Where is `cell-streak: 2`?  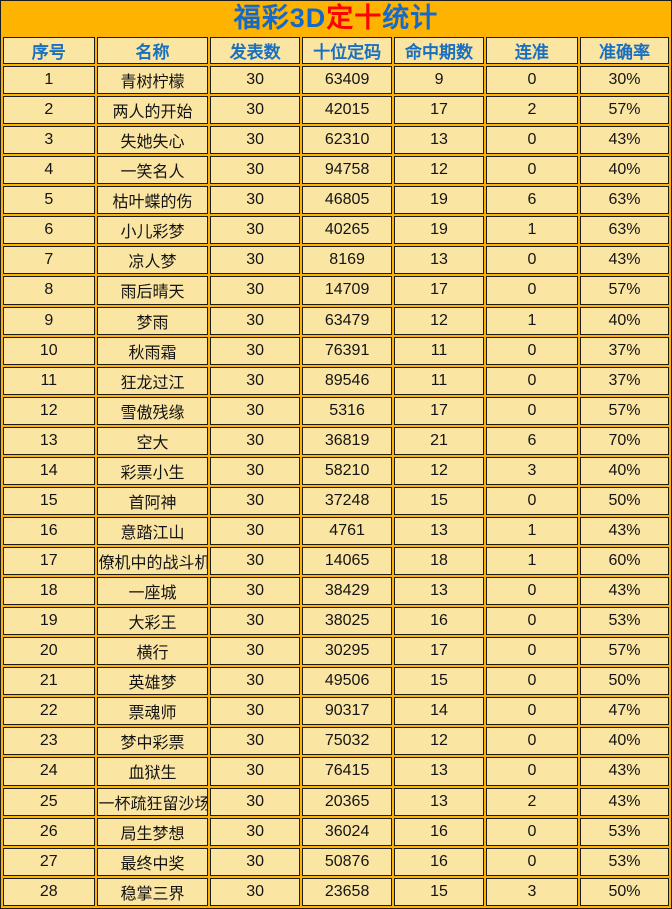 cell-streak: 2 is located at coordinates (532, 801).